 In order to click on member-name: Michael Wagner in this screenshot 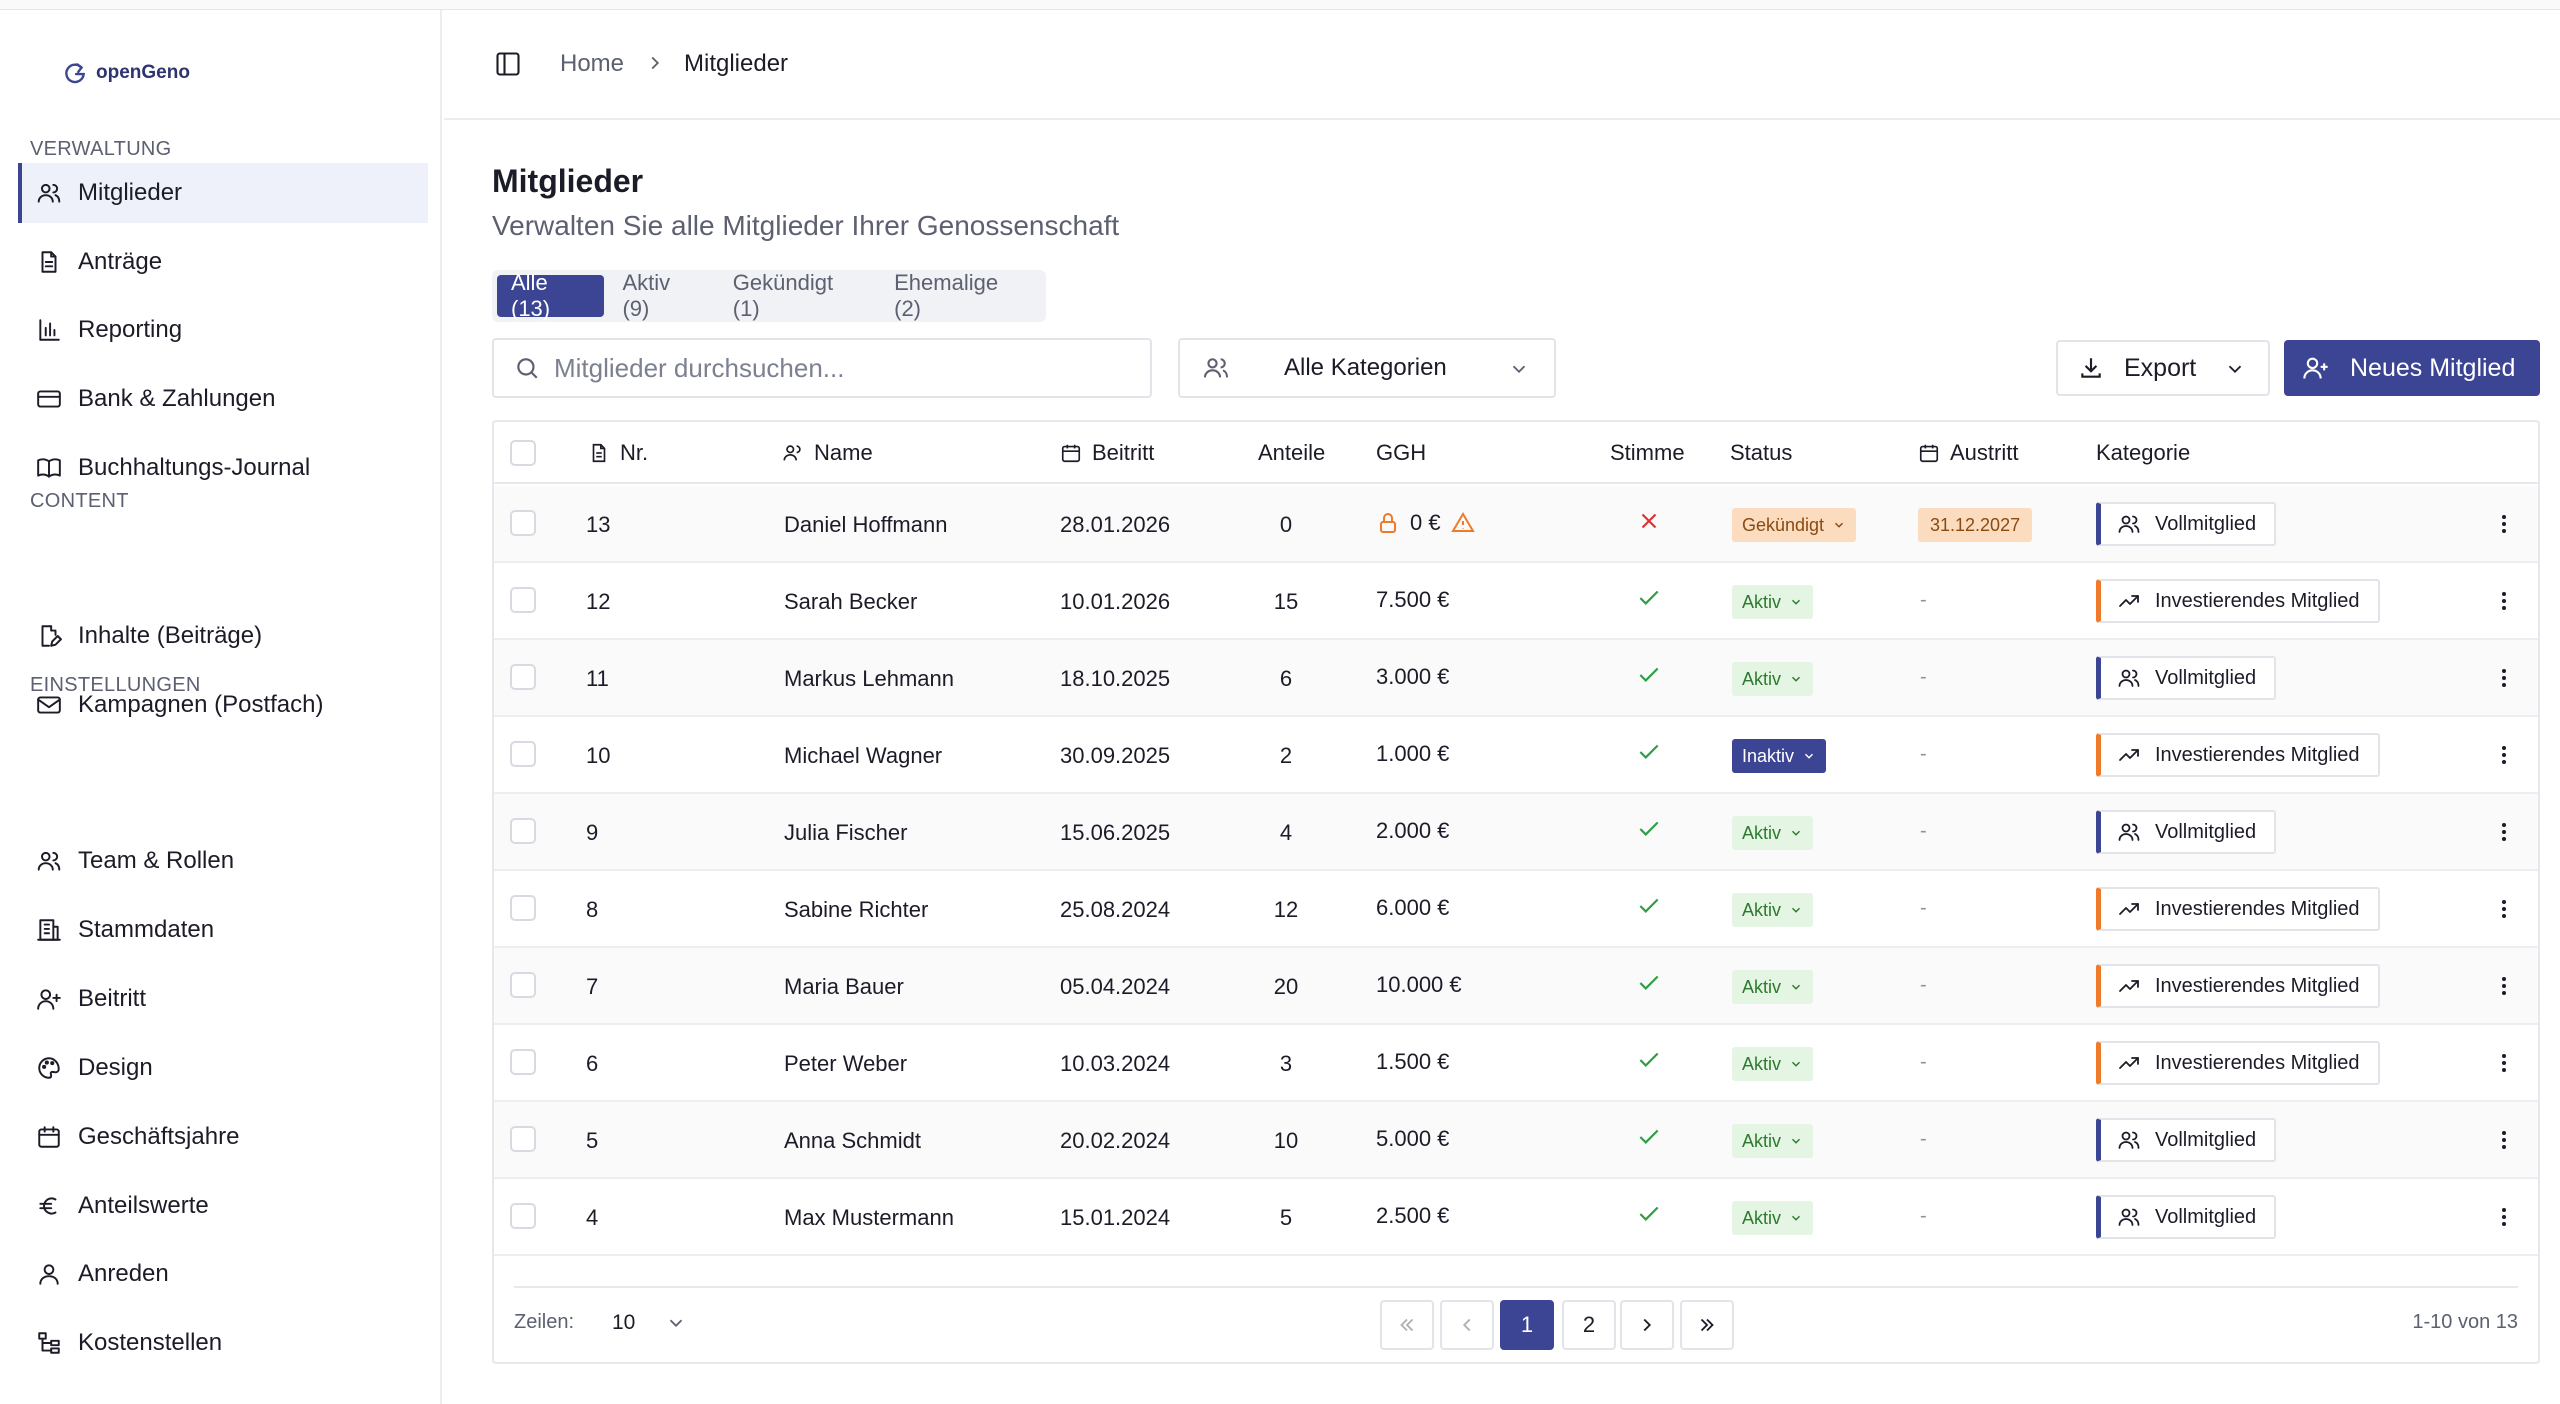, I will do `click(863, 755)`.